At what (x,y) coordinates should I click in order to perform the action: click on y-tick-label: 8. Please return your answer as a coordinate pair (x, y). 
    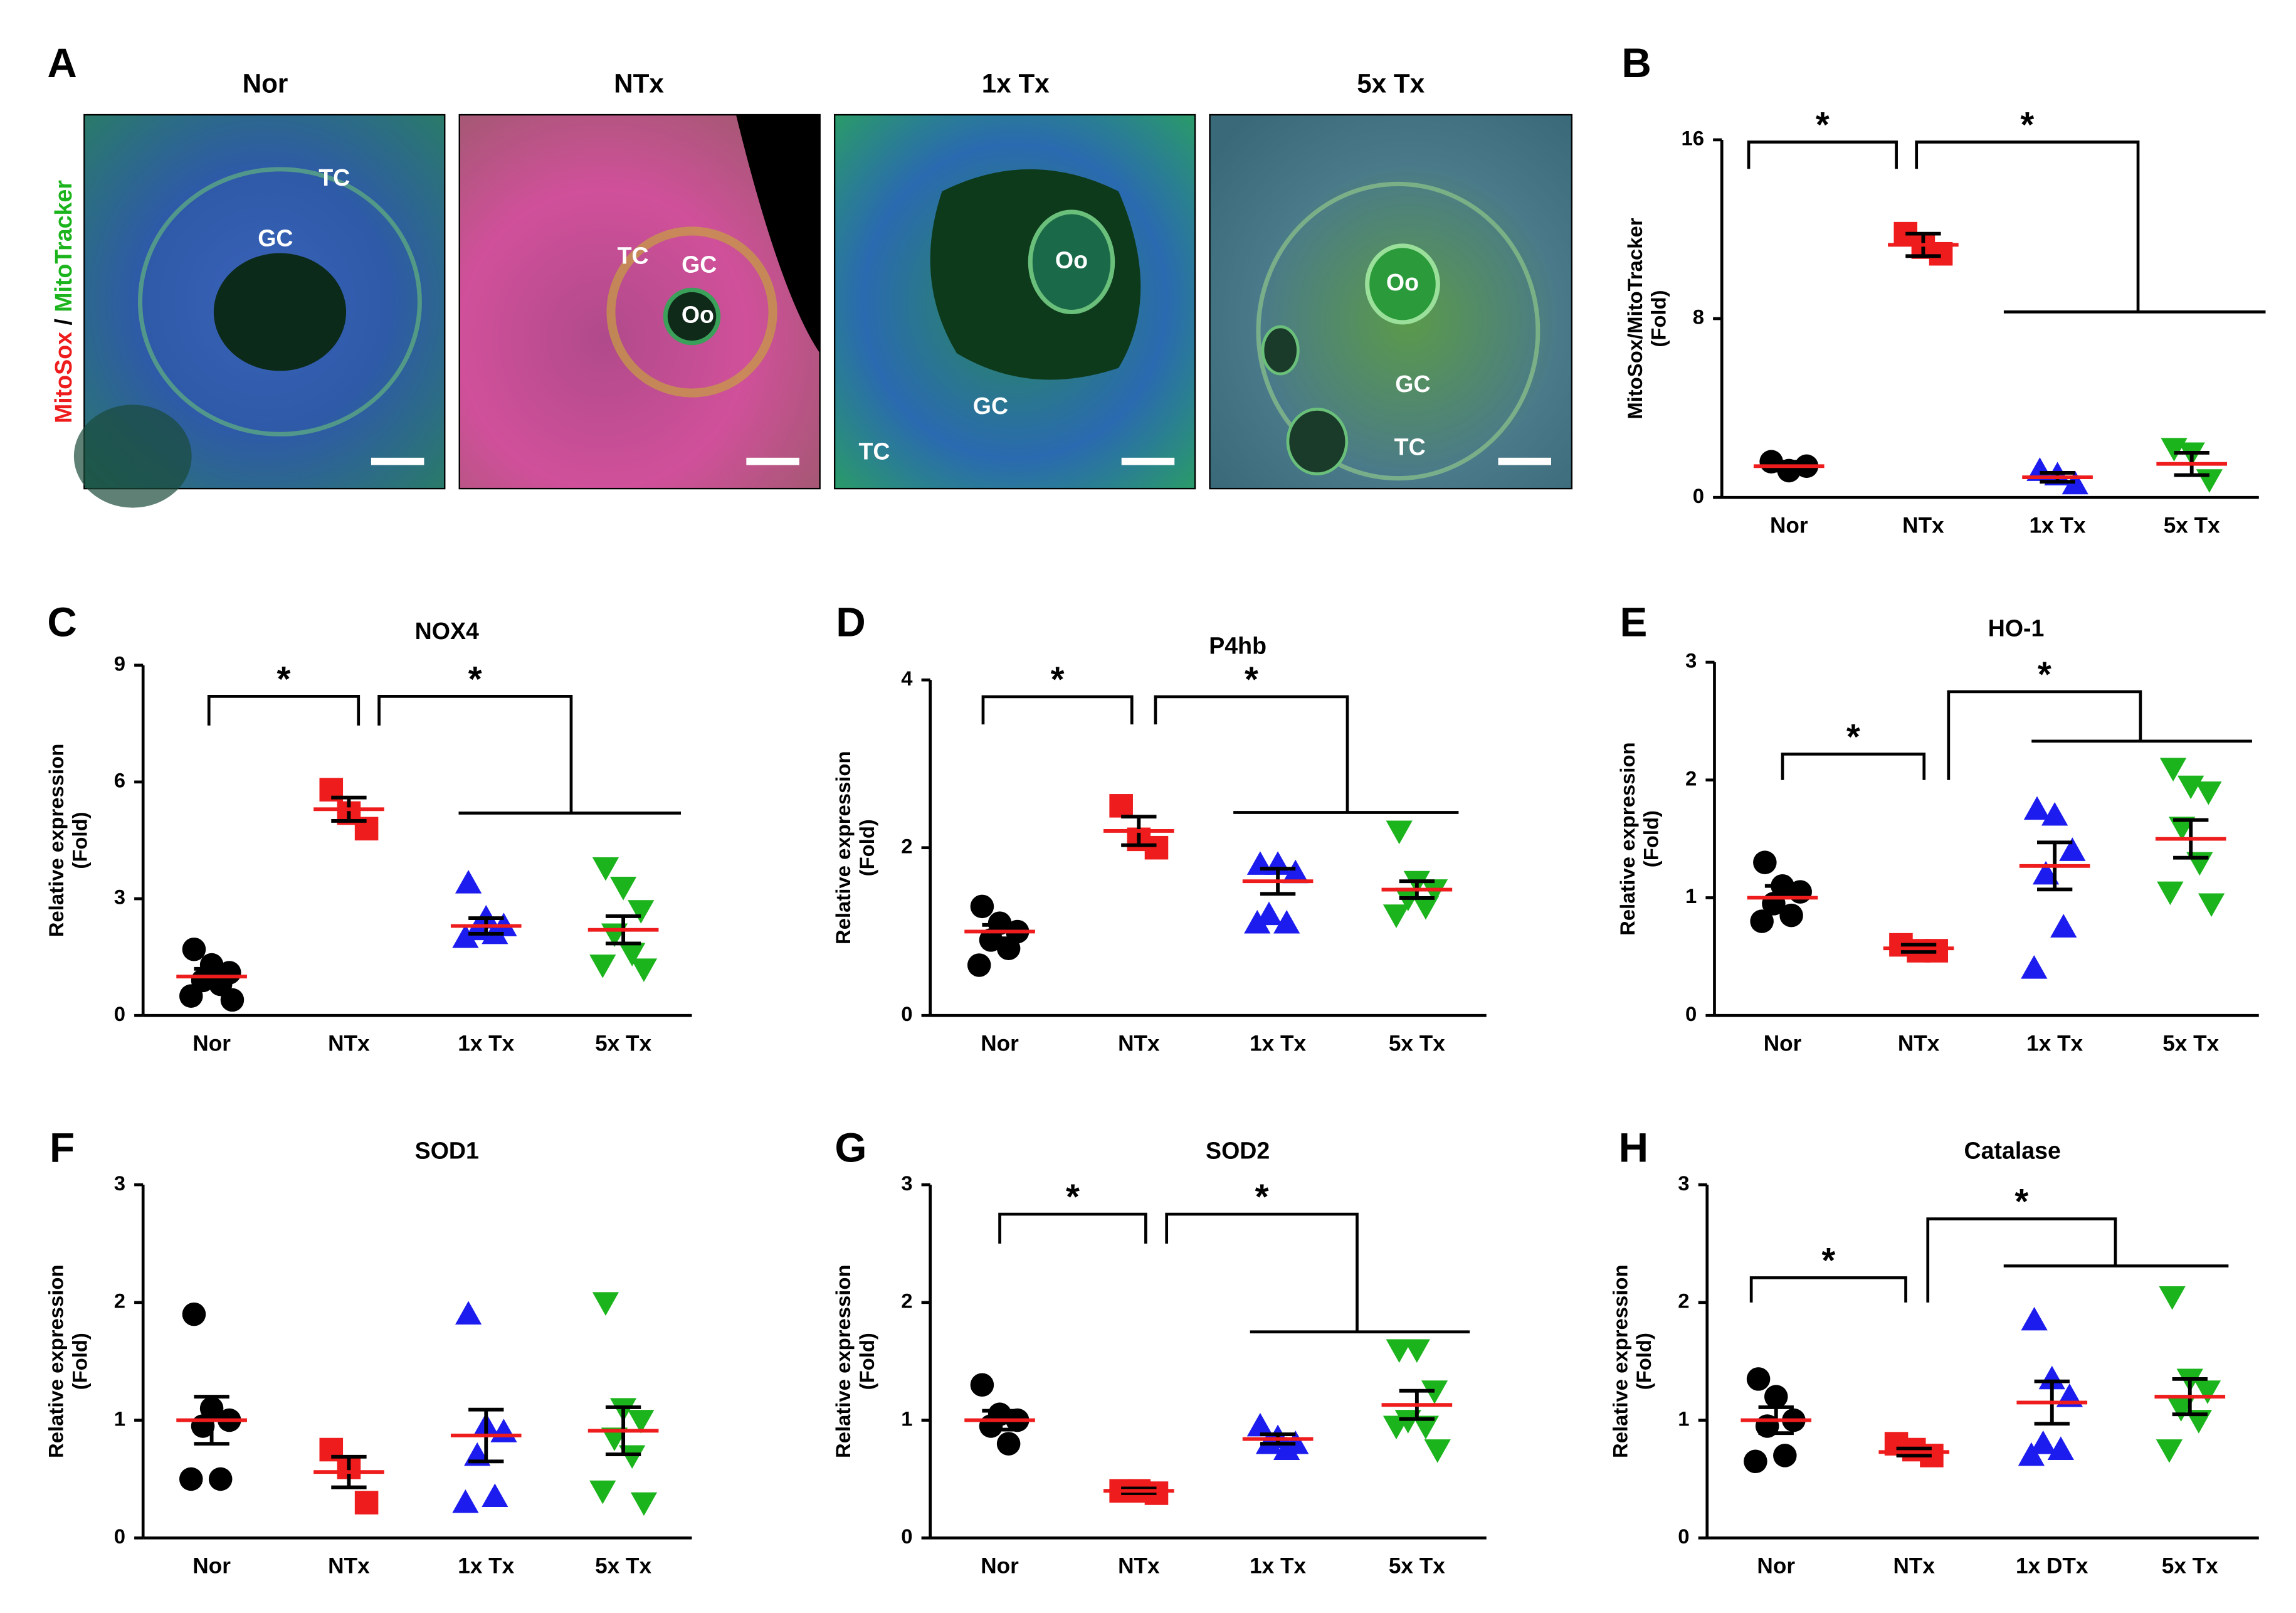
    Looking at the image, I should click on (1698, 317).